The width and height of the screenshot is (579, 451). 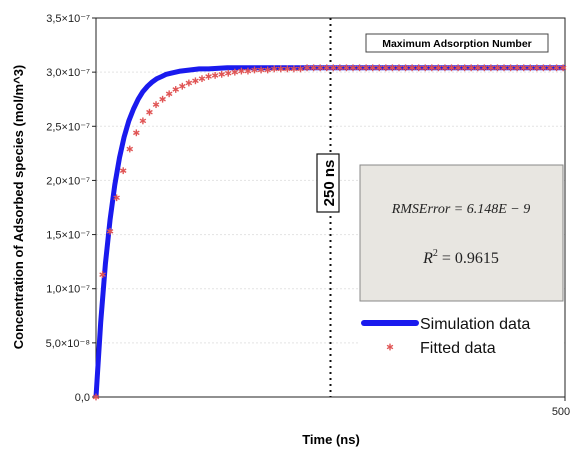 I want to click on legend: Simulation data Fitted data, so click(x=461, y=335).